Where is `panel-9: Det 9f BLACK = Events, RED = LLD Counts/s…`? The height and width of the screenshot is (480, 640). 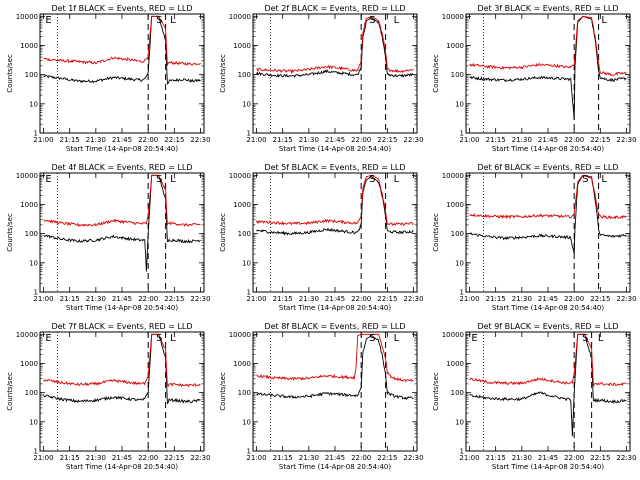
panel-9: Det 9f BLACK = Events, RED = LLD Counts/s… is located at coordinates (534, 396).